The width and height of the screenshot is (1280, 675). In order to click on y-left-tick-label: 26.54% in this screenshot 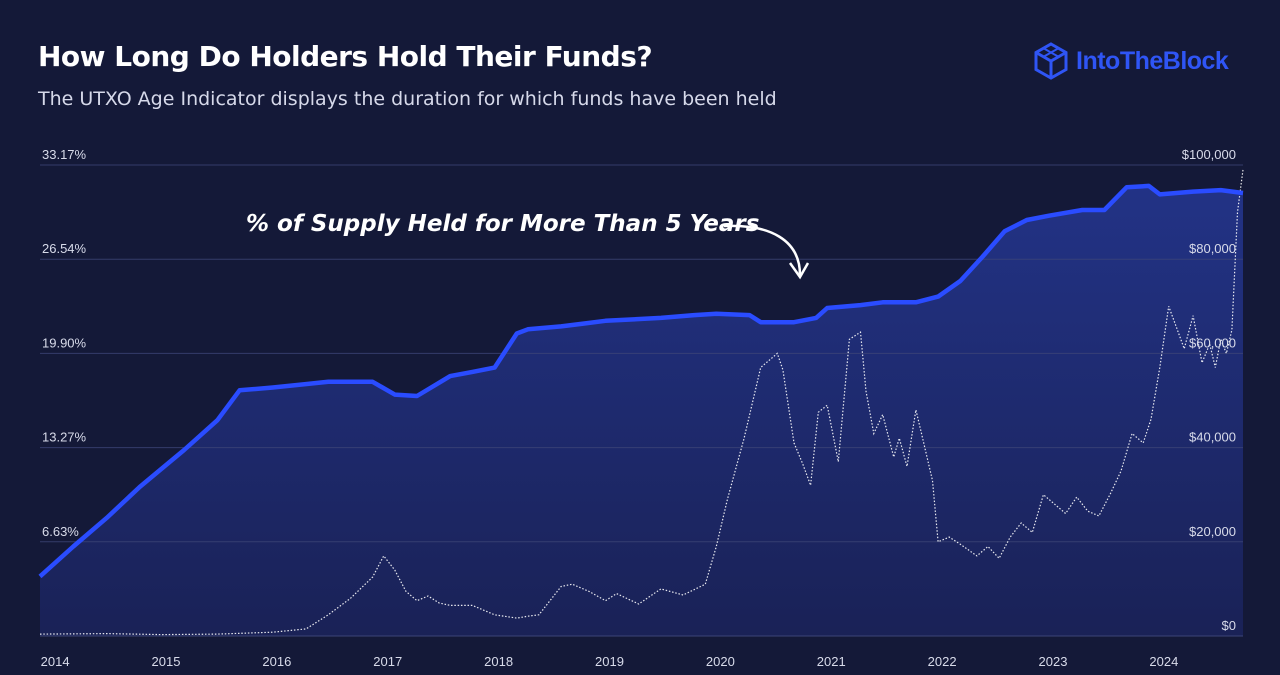, I will do `click(64, 248)`.